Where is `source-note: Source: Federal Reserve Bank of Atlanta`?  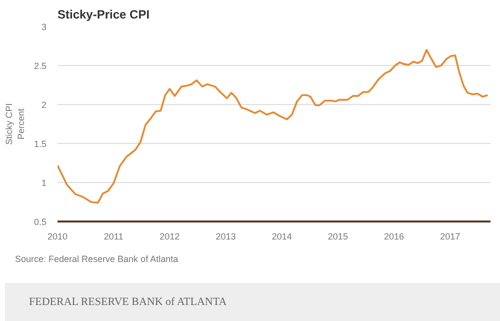 source-note: Source: Federal Reserve Bank of Atlanta is located at coordinates (96, 259).